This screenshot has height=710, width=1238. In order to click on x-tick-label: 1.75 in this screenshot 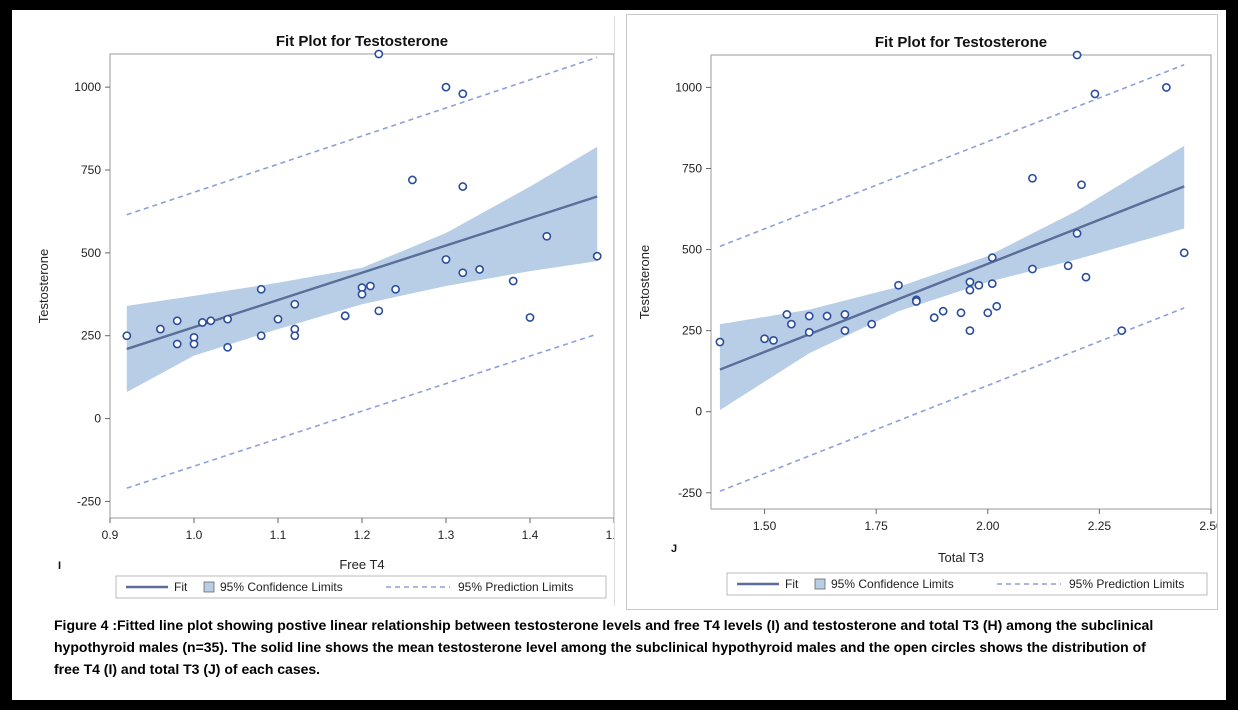, I will do `click(876, 526)`.